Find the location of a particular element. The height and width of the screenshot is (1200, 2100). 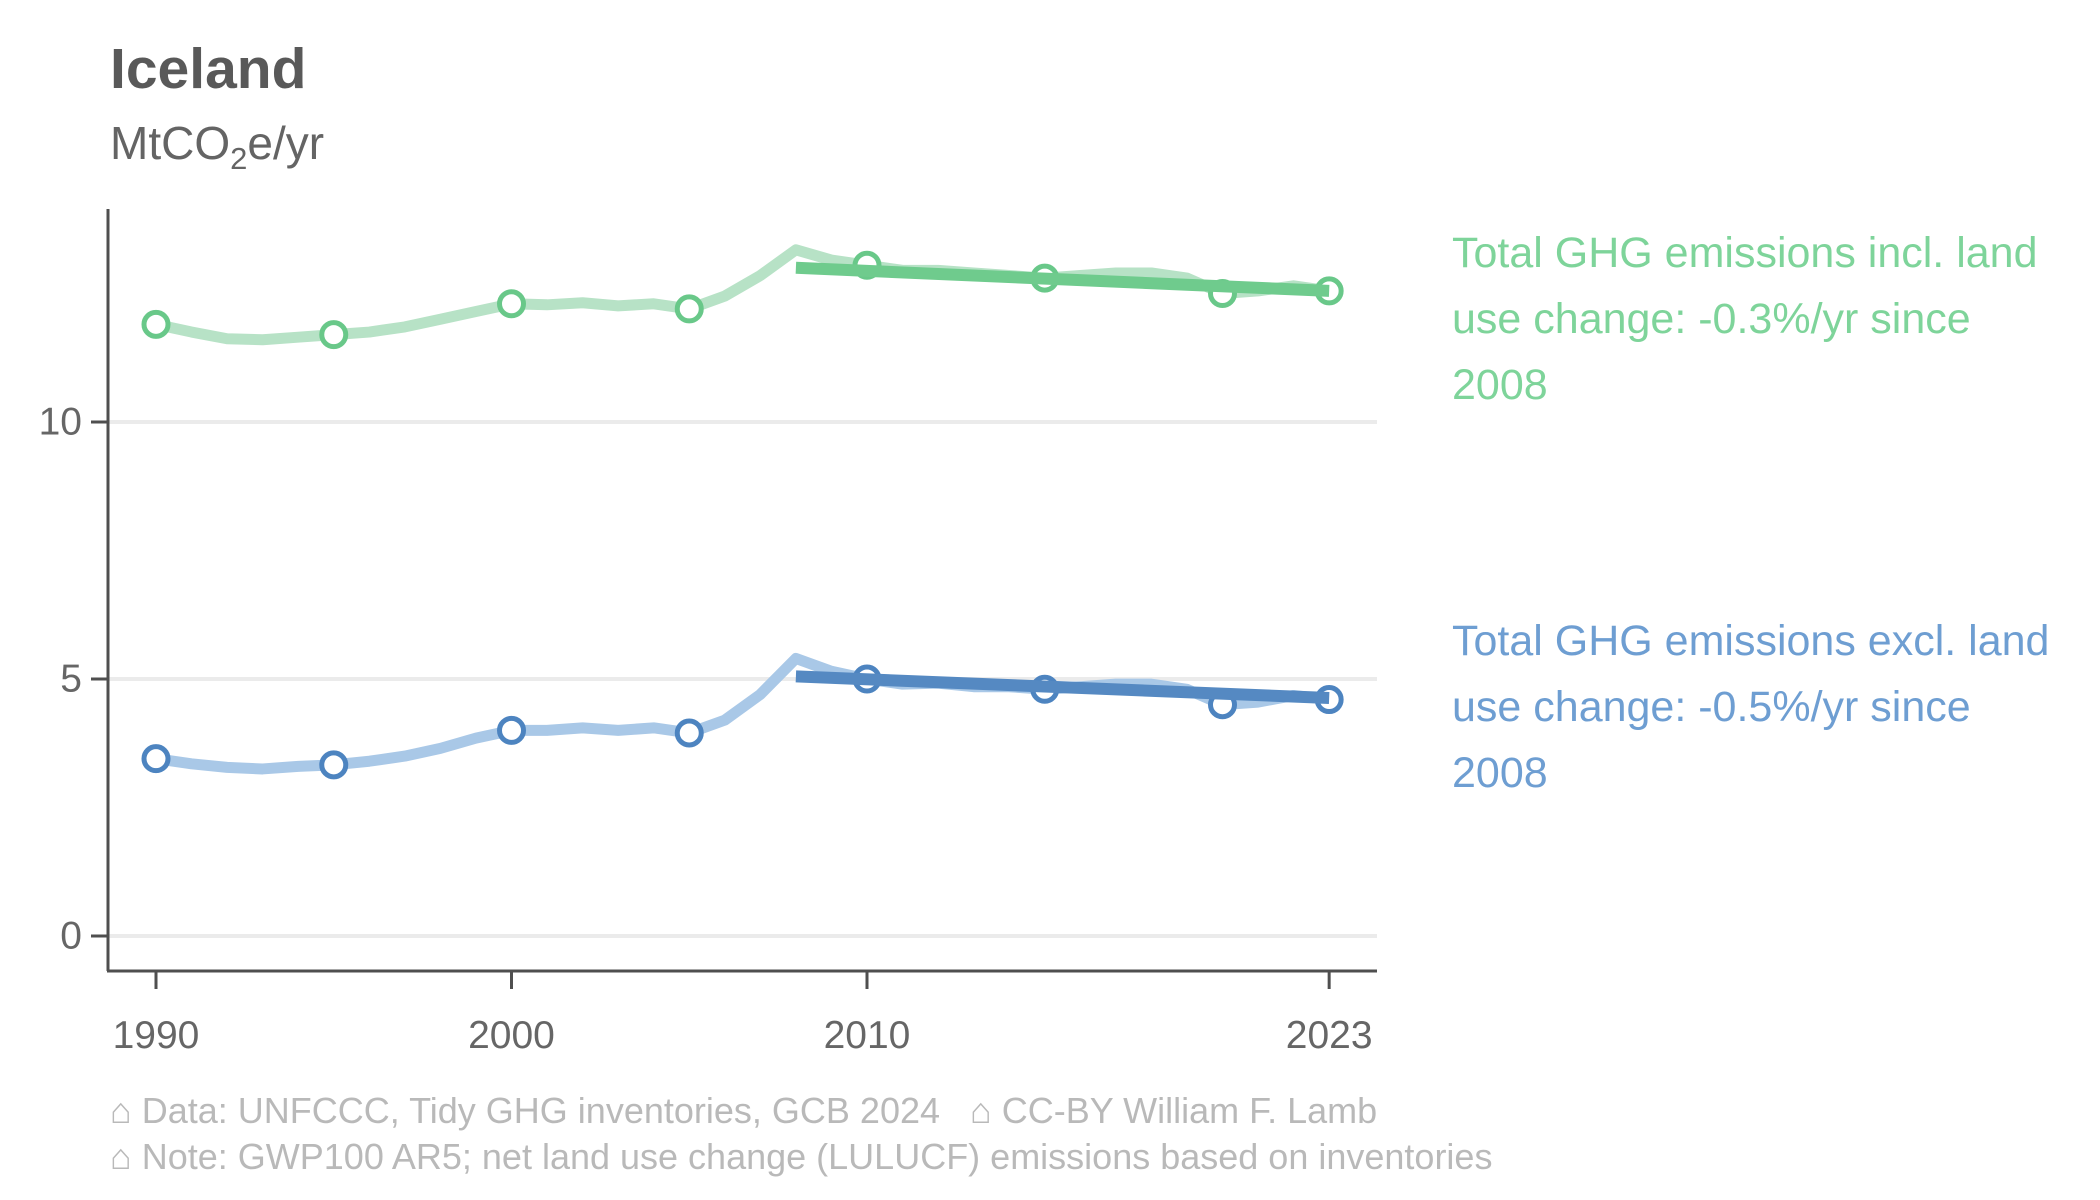

chart-unit-label: MtCO2e/yr is located at coordinates (217, 146).